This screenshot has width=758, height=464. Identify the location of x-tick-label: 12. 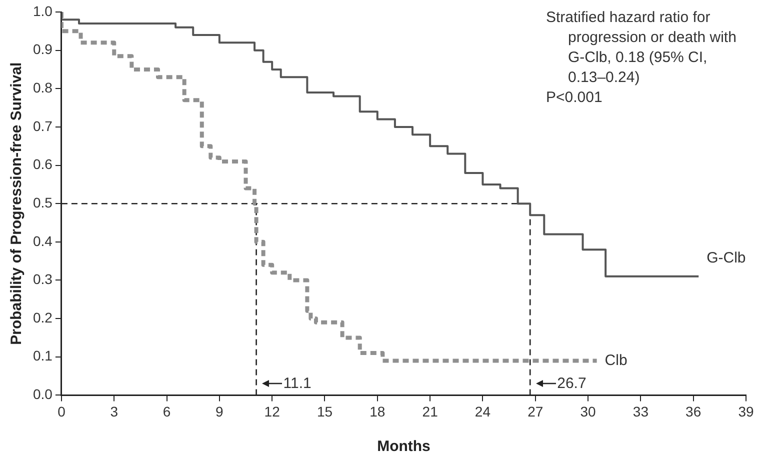
(272, 411).